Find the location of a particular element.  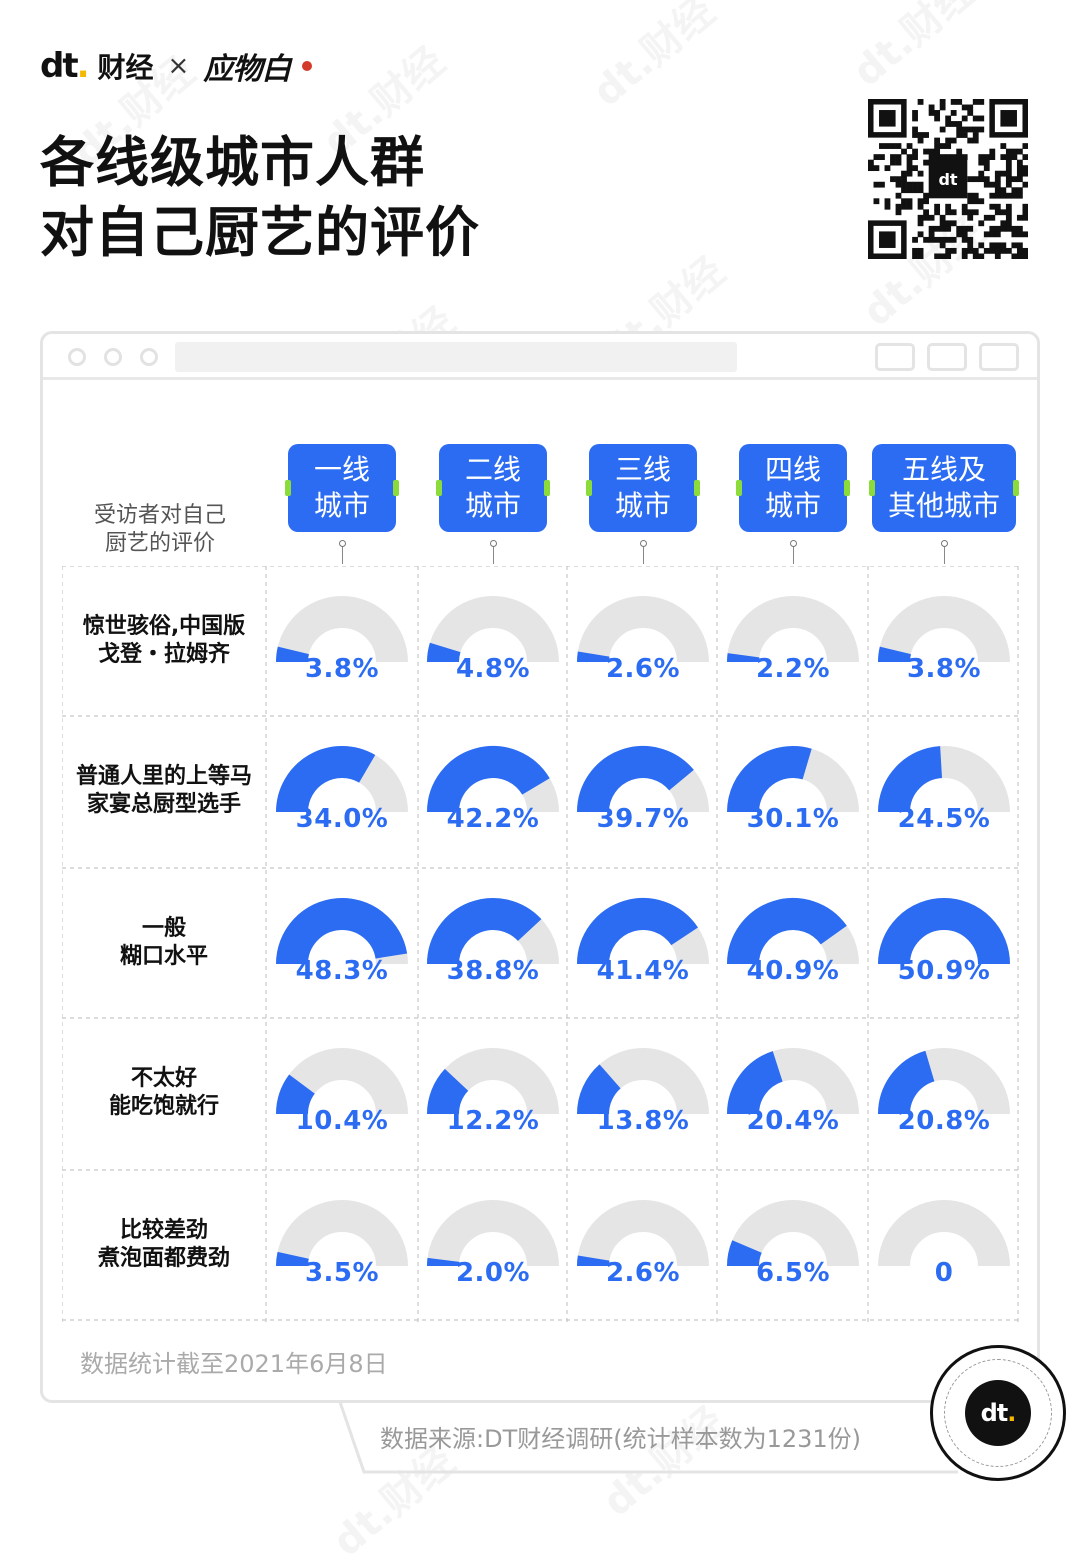

gauge-value-label: 2.2% is located at coordinates (793, 669).